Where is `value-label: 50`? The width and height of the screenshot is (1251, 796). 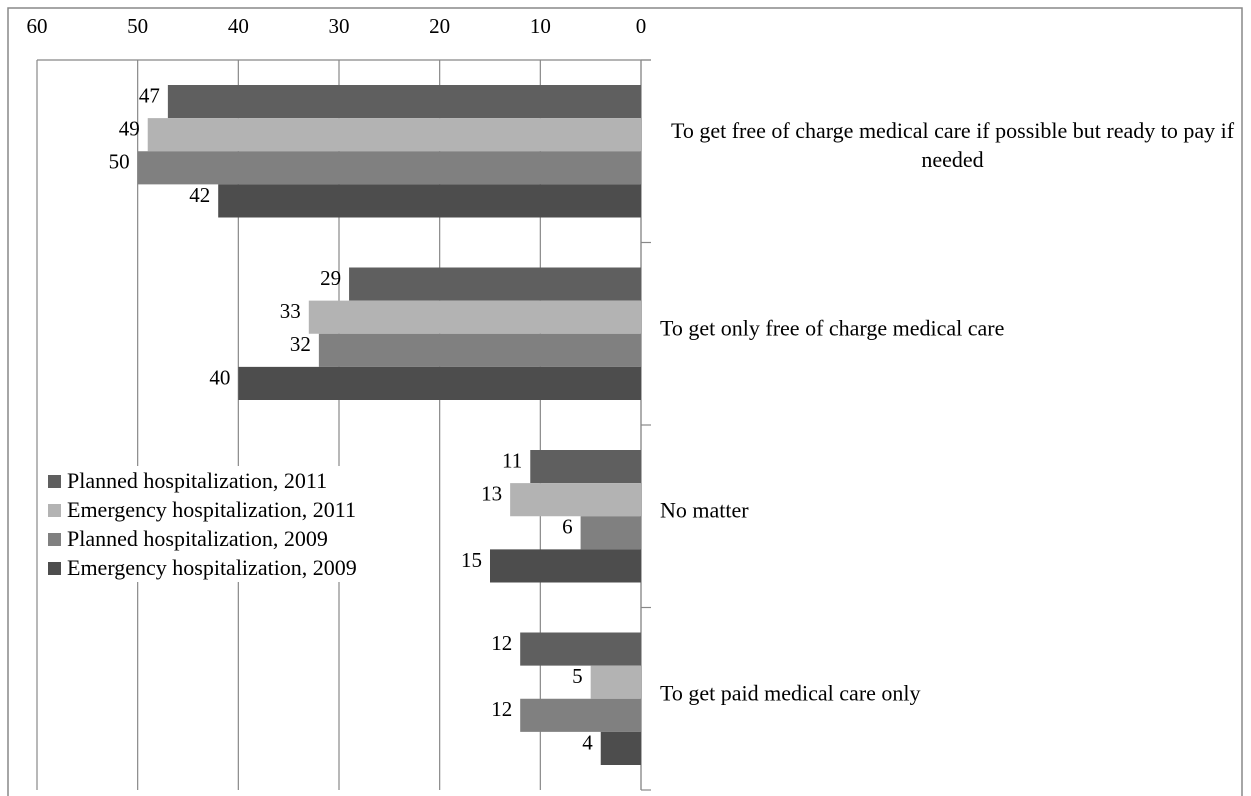
value-label: 50 is located at coordinates (119, 162).